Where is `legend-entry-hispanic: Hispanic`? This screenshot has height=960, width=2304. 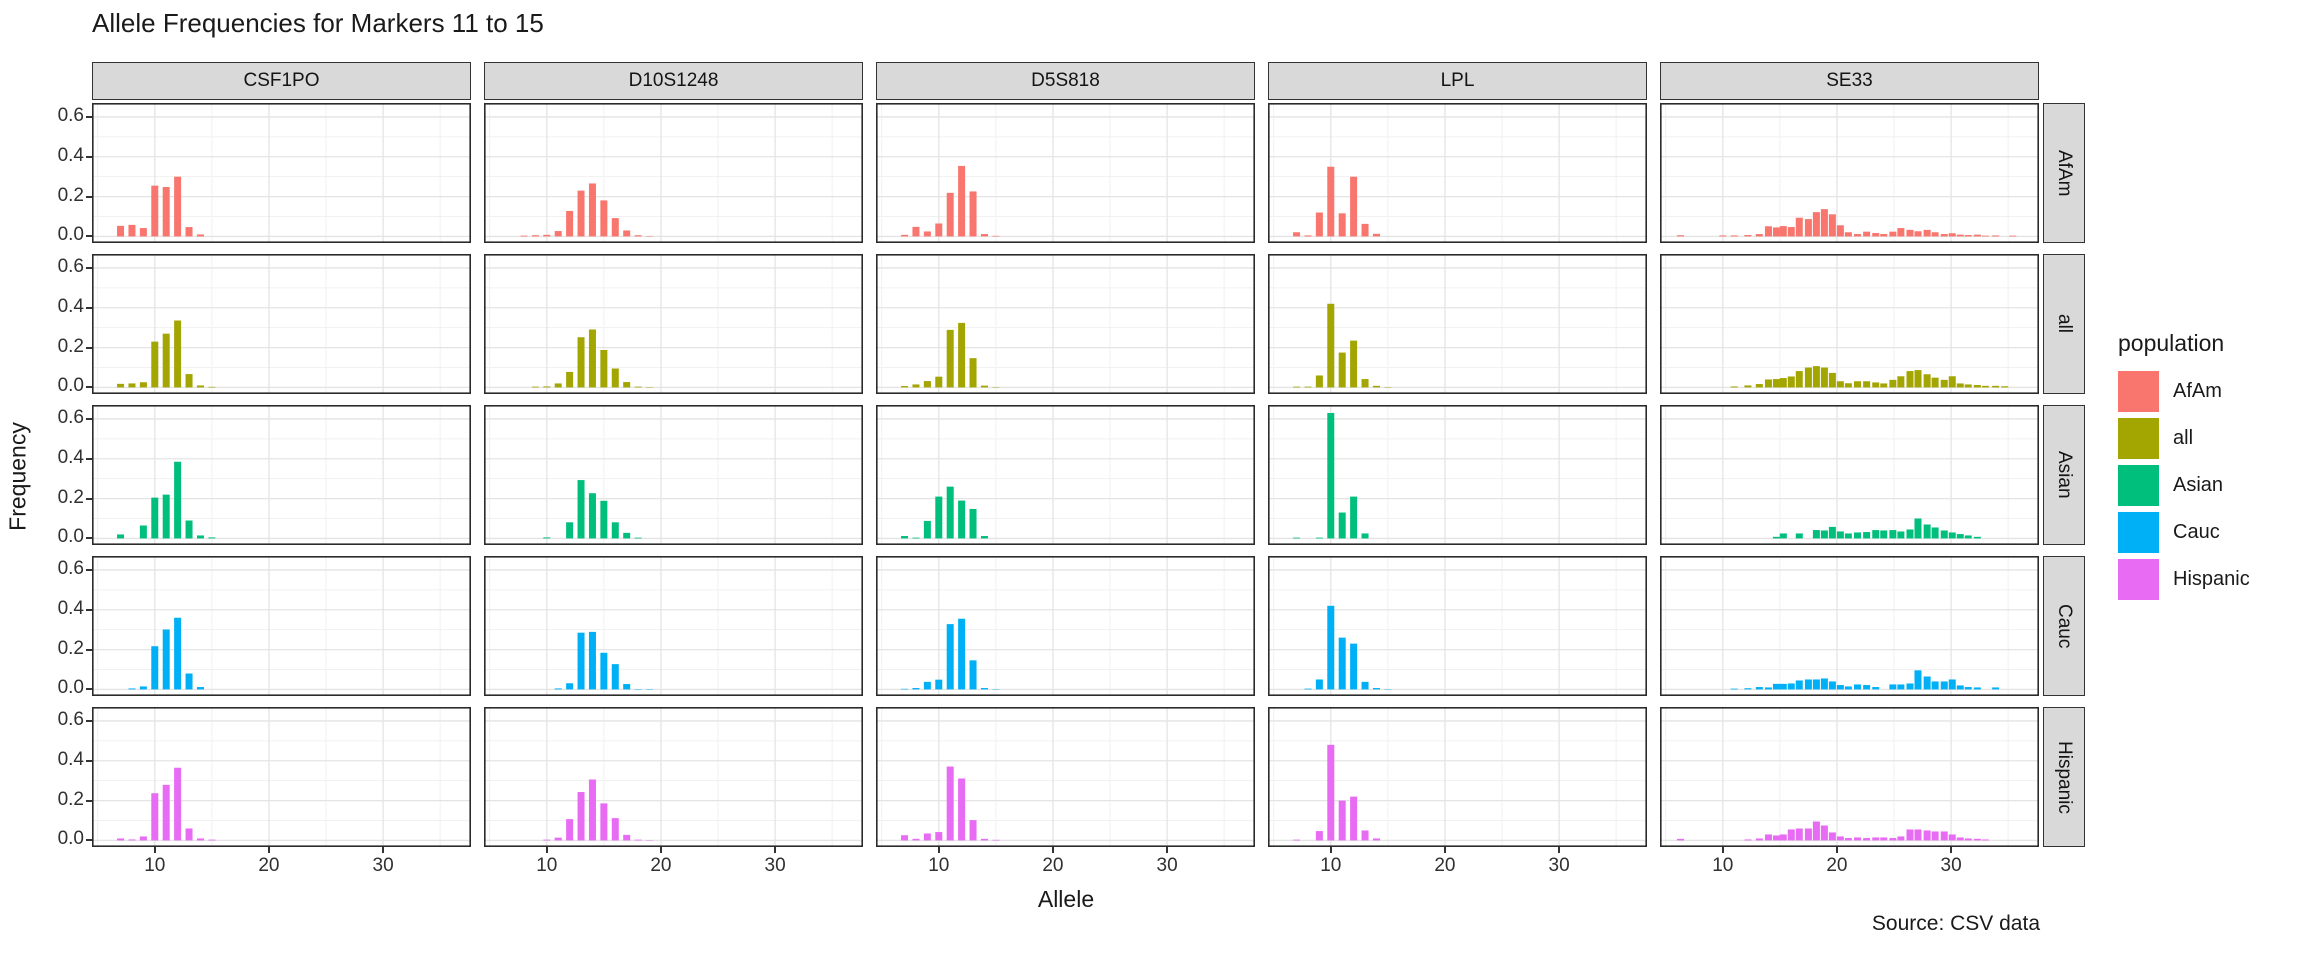 legend-entry-hispanic: Hispanic is located at coordinates (2184, 579).